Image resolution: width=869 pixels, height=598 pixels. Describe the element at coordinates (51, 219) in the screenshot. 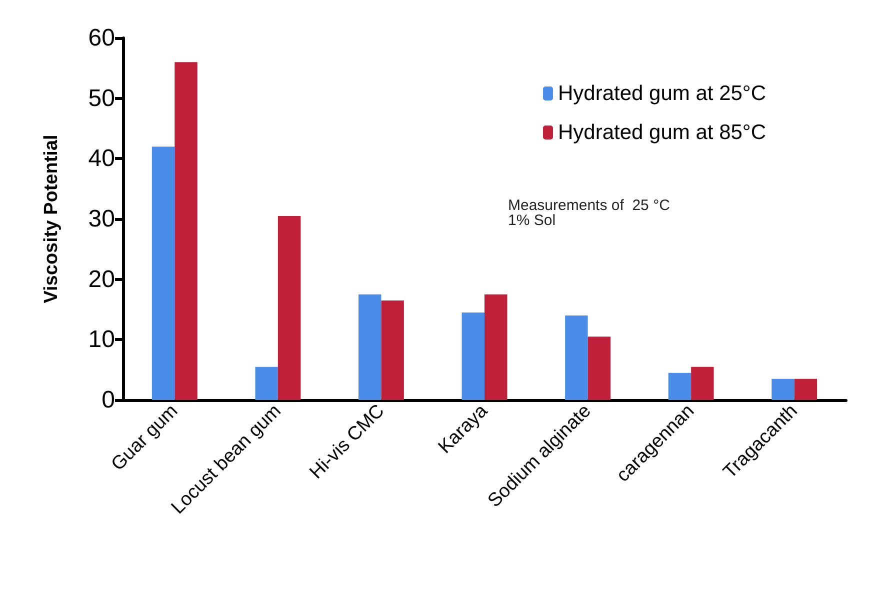

I see `y-axis-title: Viscosity Potential` at that location.